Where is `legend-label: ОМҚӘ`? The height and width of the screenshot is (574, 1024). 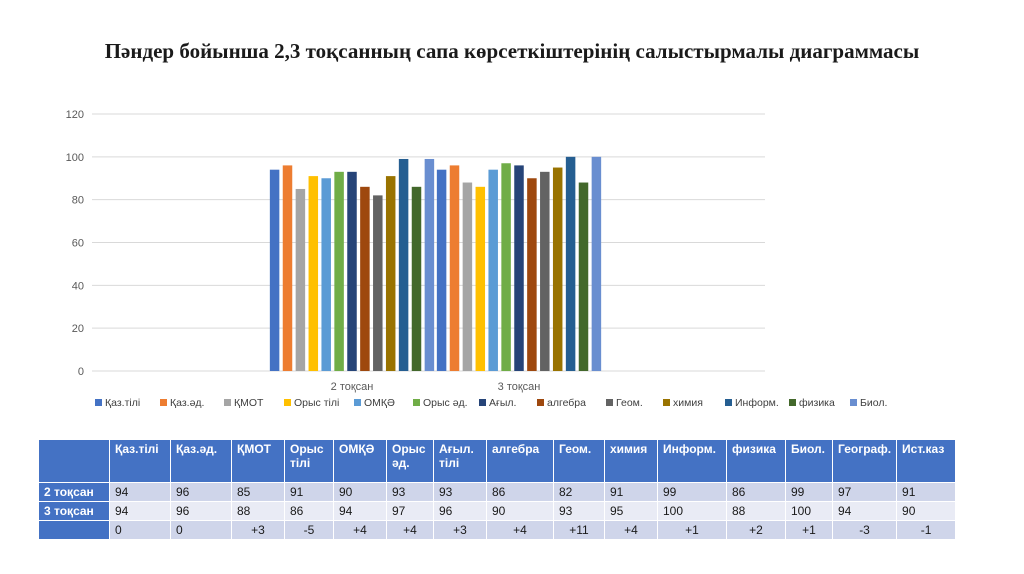 legend-label: ОМҚӘ is located at coordinates (379, 403).